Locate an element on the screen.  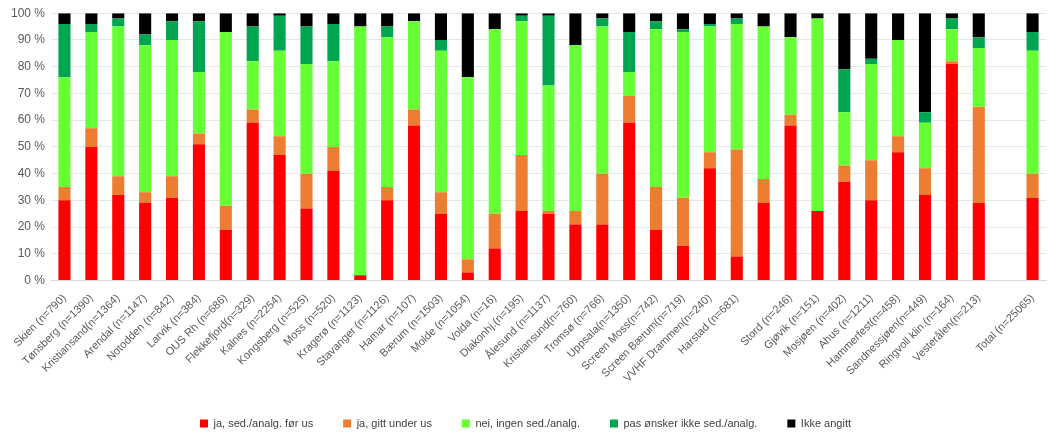
legend-label: pas ønsker ikke sed./analg. is located at coordinates (690, 422).